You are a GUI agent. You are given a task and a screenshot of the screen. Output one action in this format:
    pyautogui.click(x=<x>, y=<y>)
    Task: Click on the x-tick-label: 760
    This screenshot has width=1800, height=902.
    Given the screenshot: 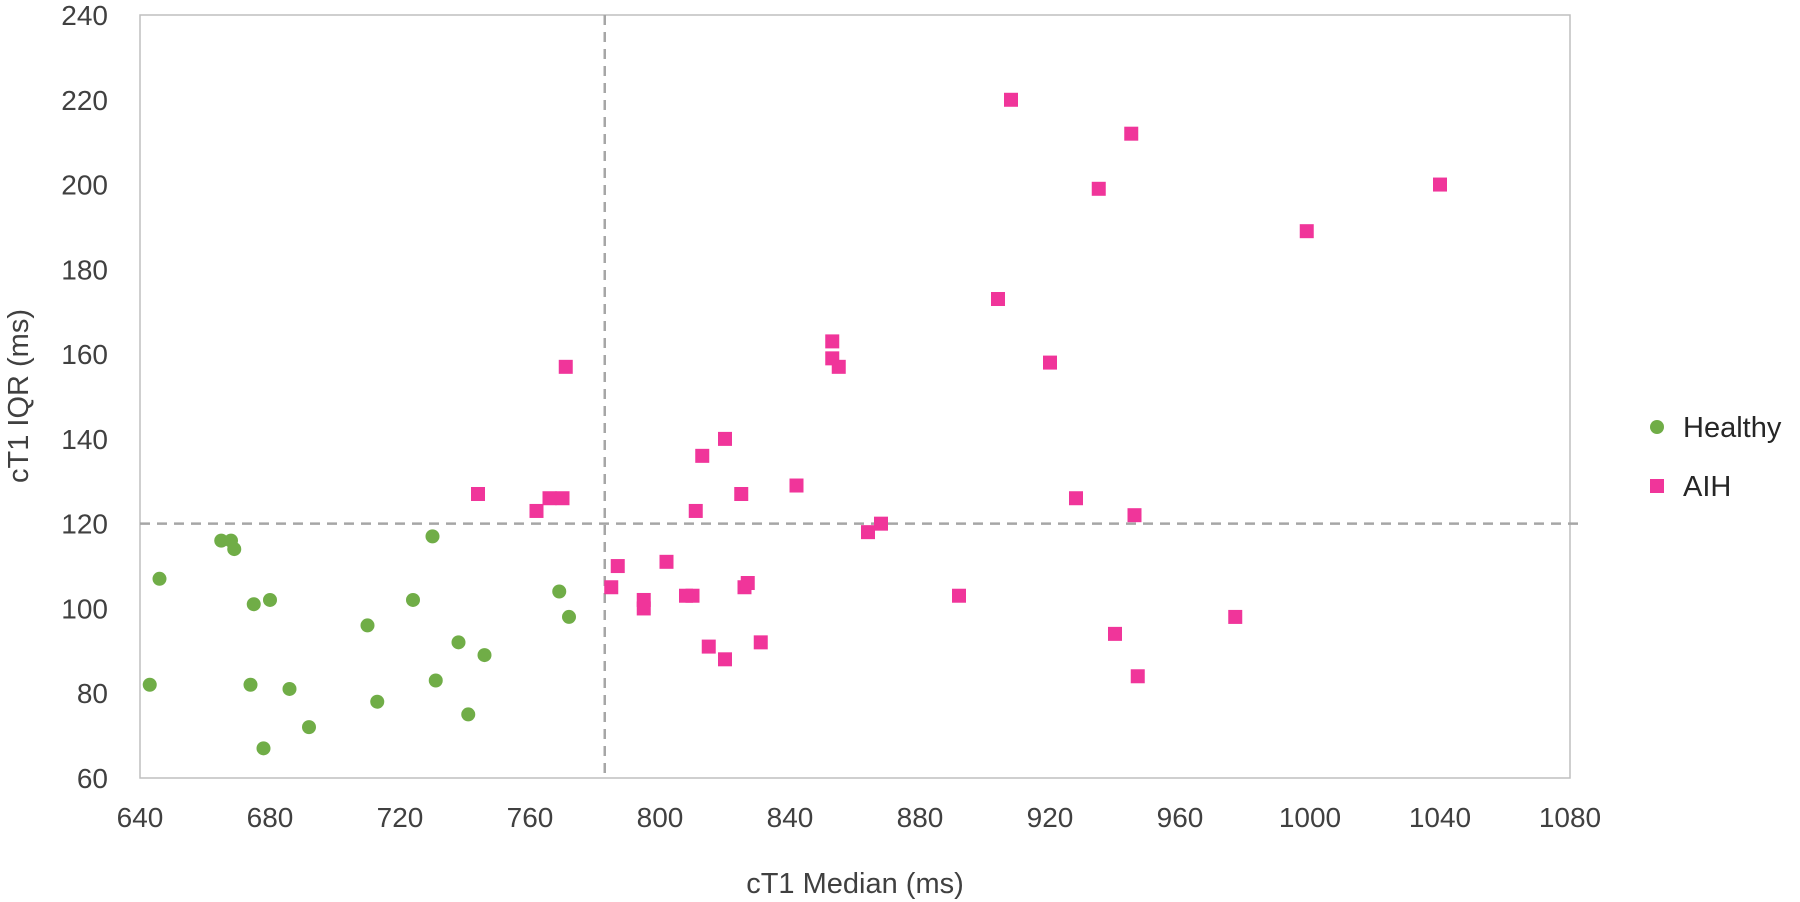 What is the action you would take?
    pyautogui.click(x=530, y=817)
    